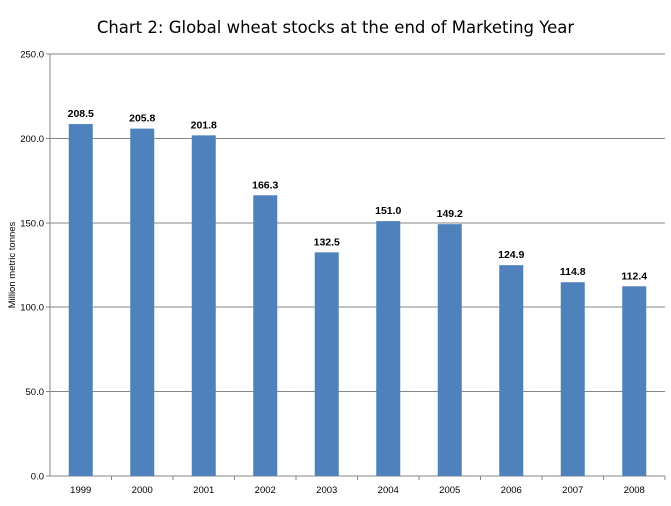 The width and height of the screenshot is (671, 506). Describe the element at coordinates (634, 276) in the screenshot. I see `data-label: 112.4` at that location.